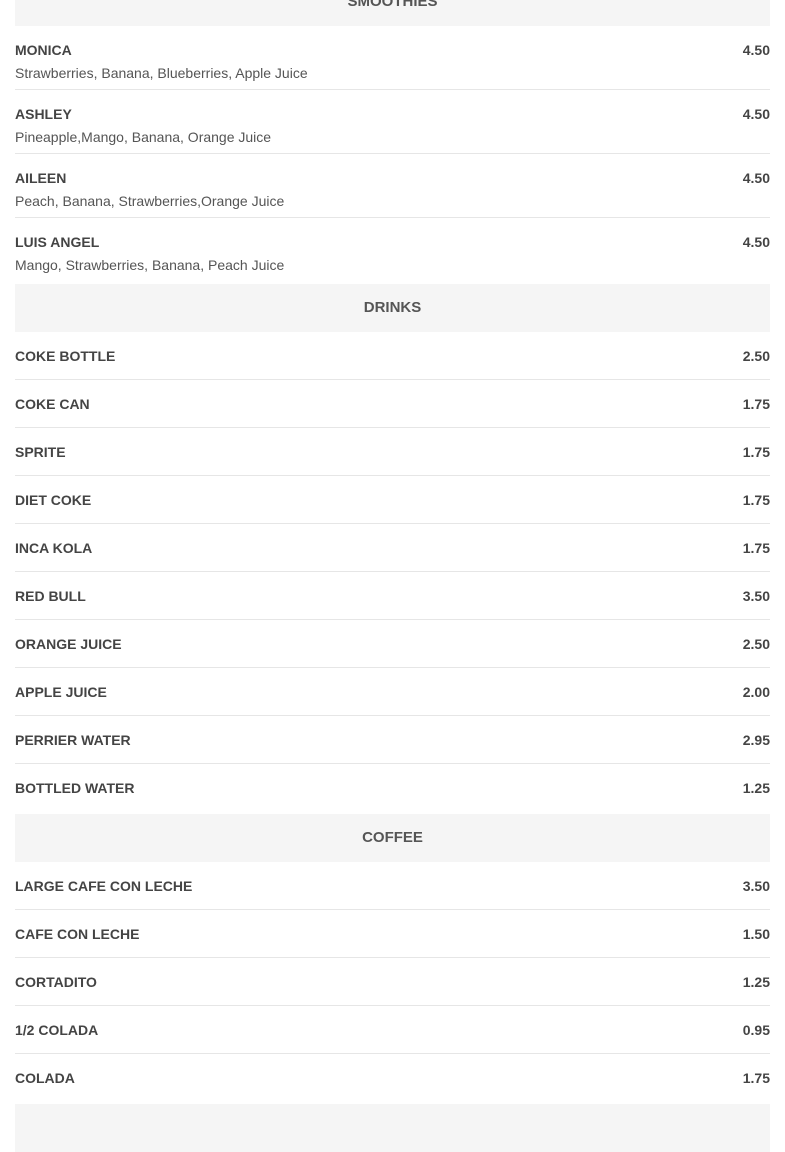  Describe the element at coordinates (392, 308) in the screenshot. I see `section-header: DRINKS` at that location.